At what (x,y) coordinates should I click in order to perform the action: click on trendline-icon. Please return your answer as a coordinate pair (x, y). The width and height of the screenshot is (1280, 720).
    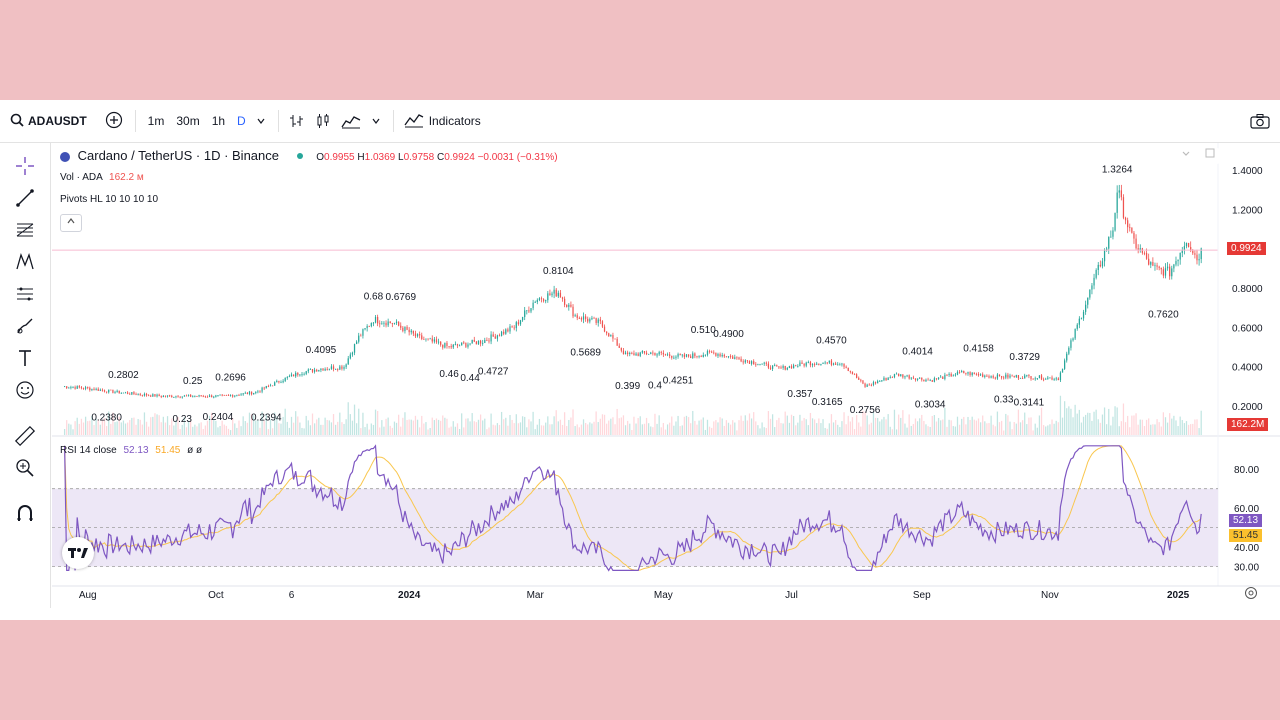
    Looking at the image, I should click on (25, 198).